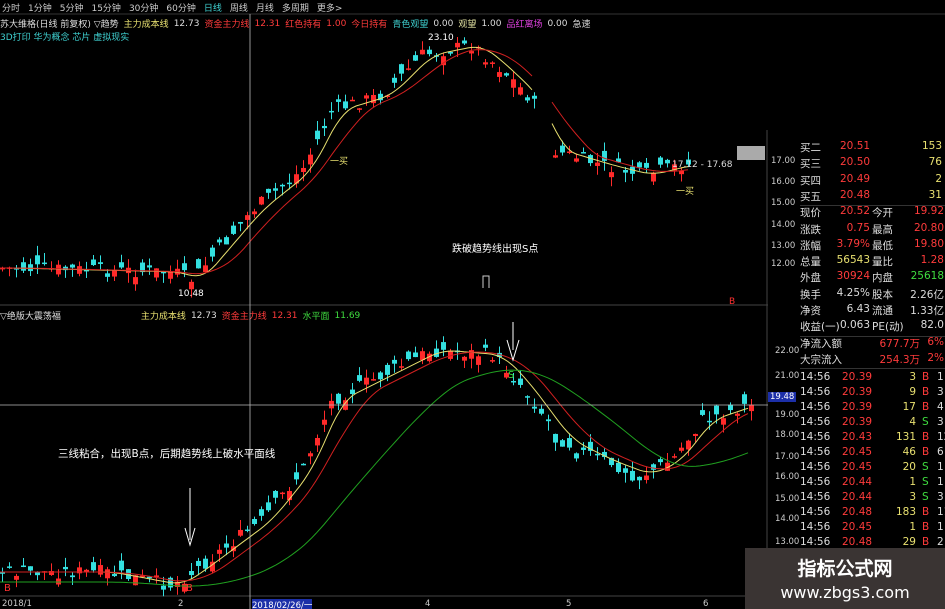  I want to click on quote-label: 换手, so click(810, 294).